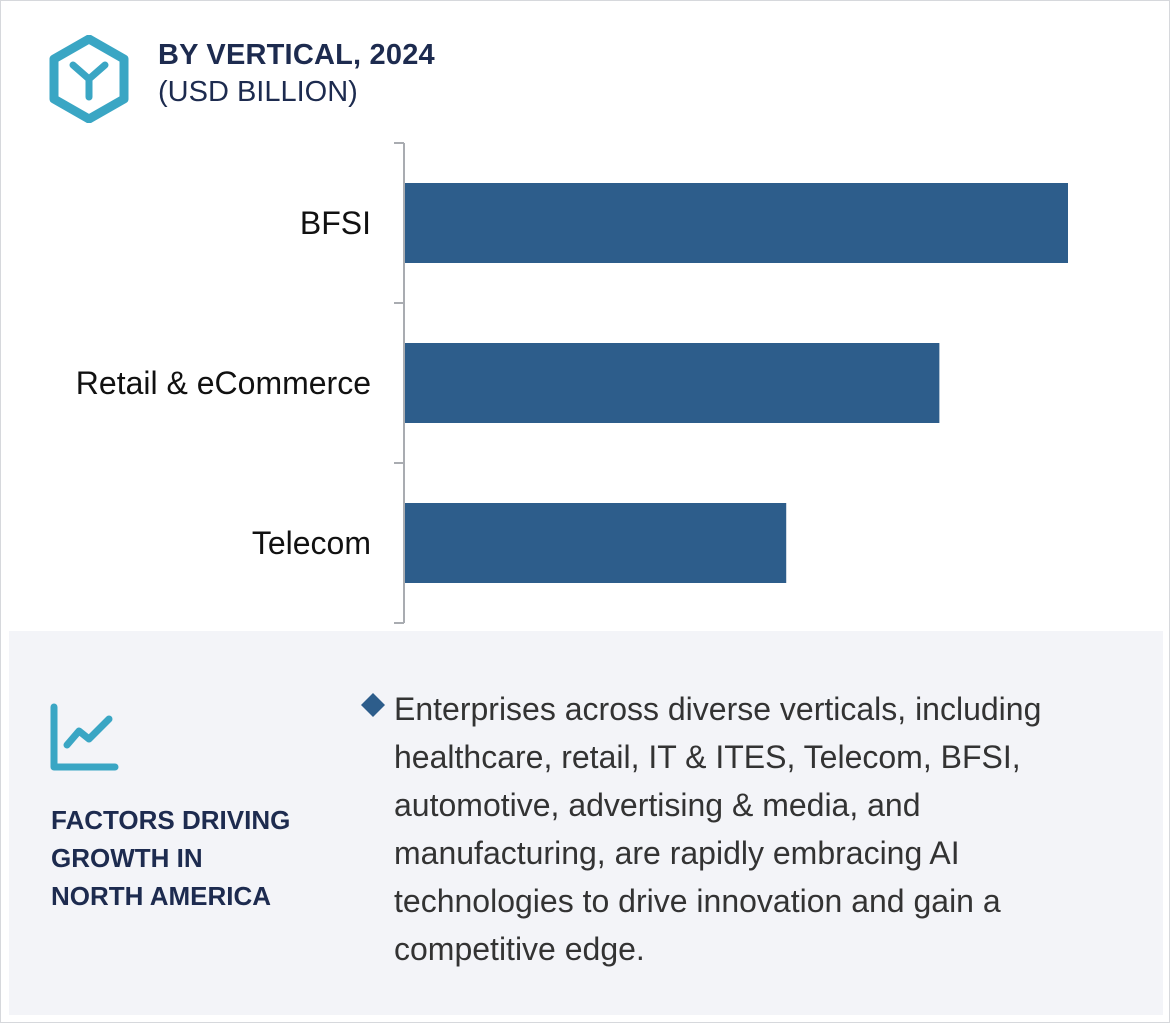  Describe the element at coordinates (736, 223) in the screenshot. I see `bar-bfsi` at that location.